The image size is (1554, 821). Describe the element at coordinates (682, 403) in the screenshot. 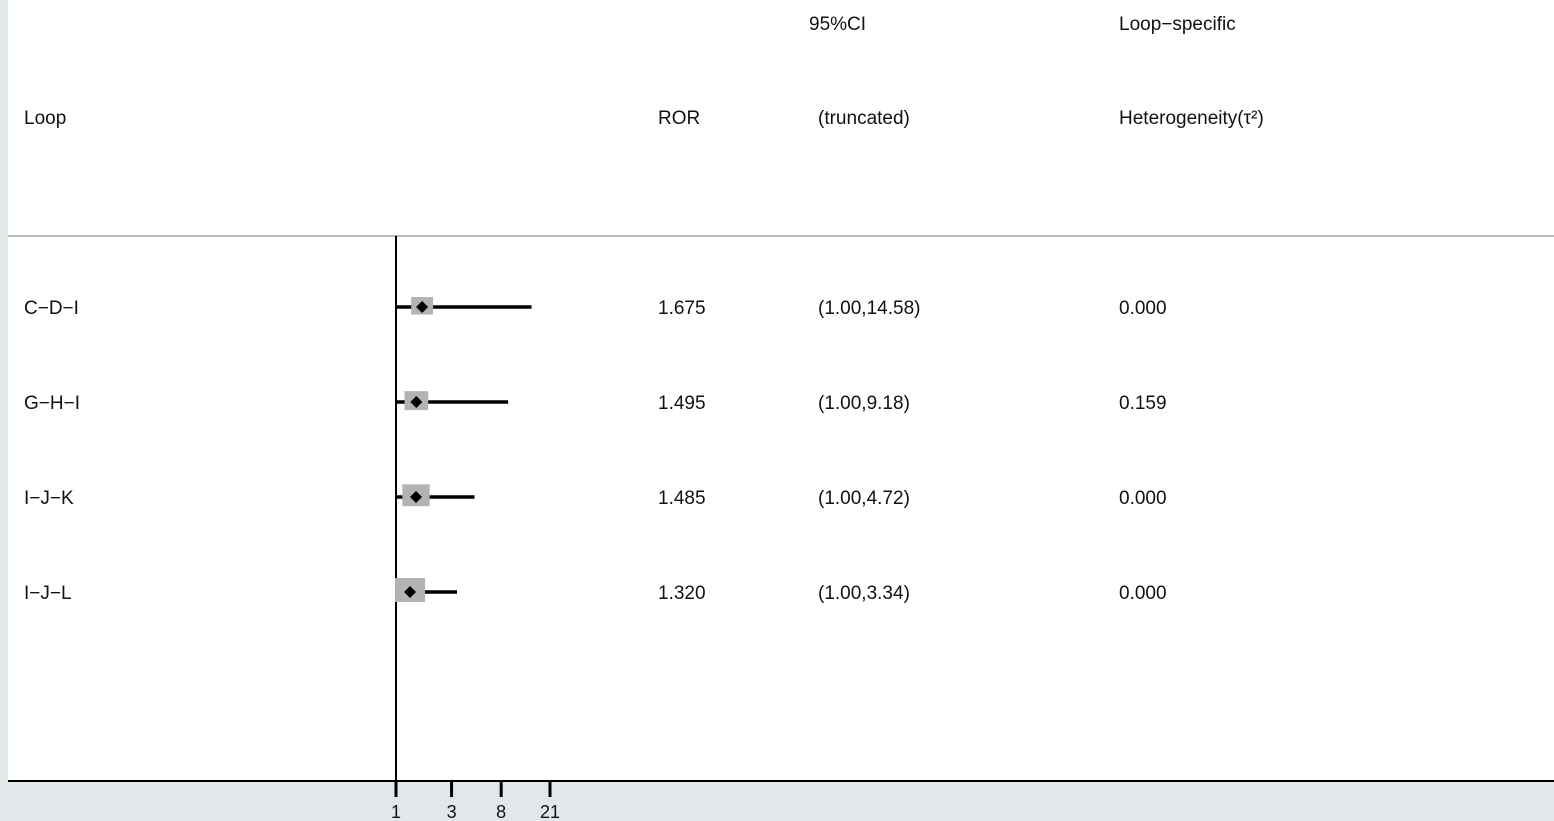

I see `row-ror-value: 1.495` at that location.